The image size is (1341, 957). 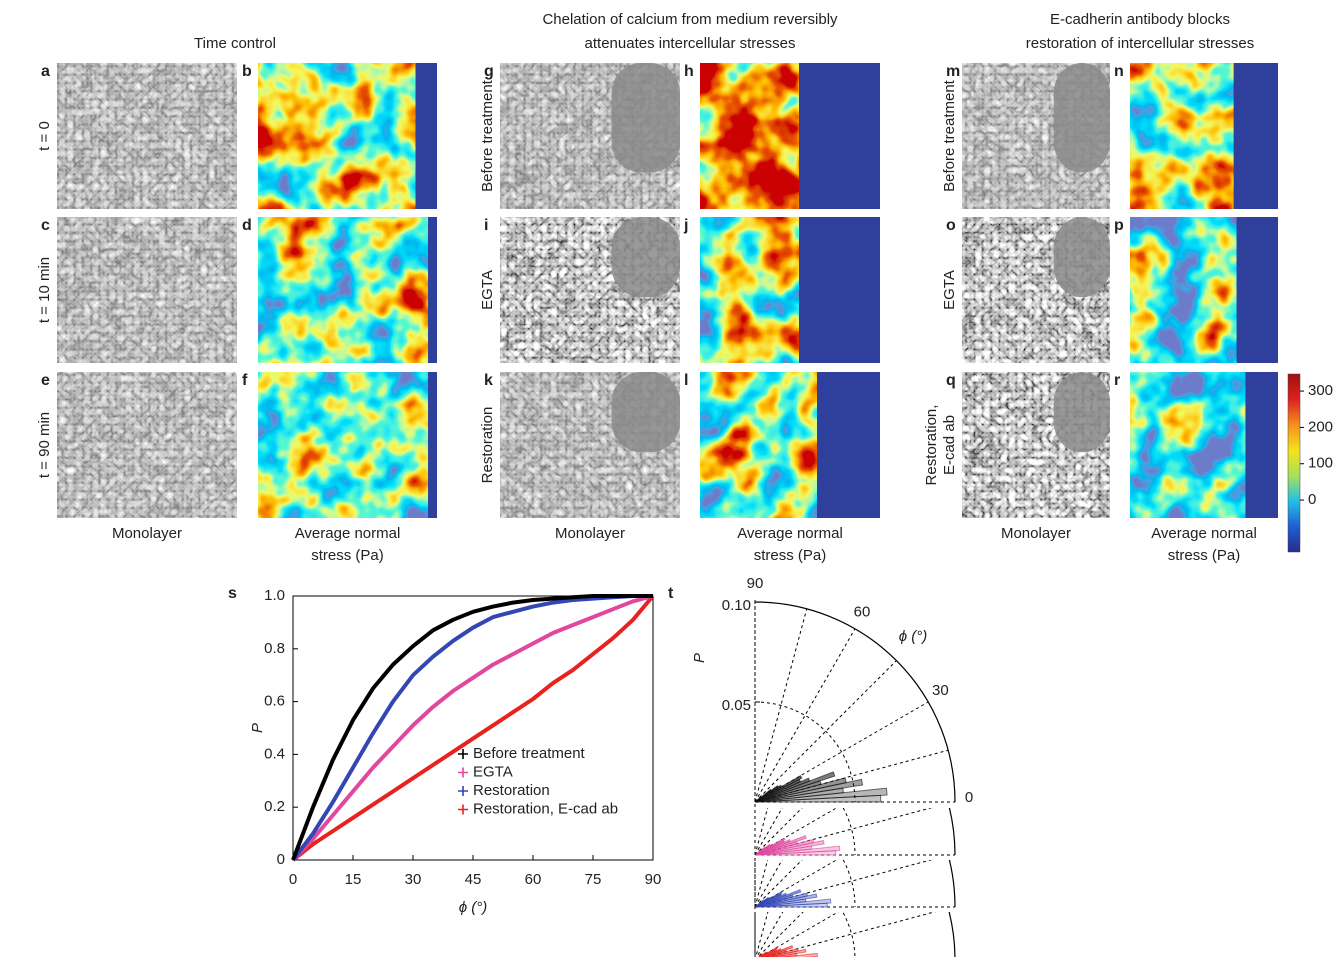 What do you see at coordinates (147, 136) in the screenshot?
I see `monolayer-image` at bounding box center [147, 136].